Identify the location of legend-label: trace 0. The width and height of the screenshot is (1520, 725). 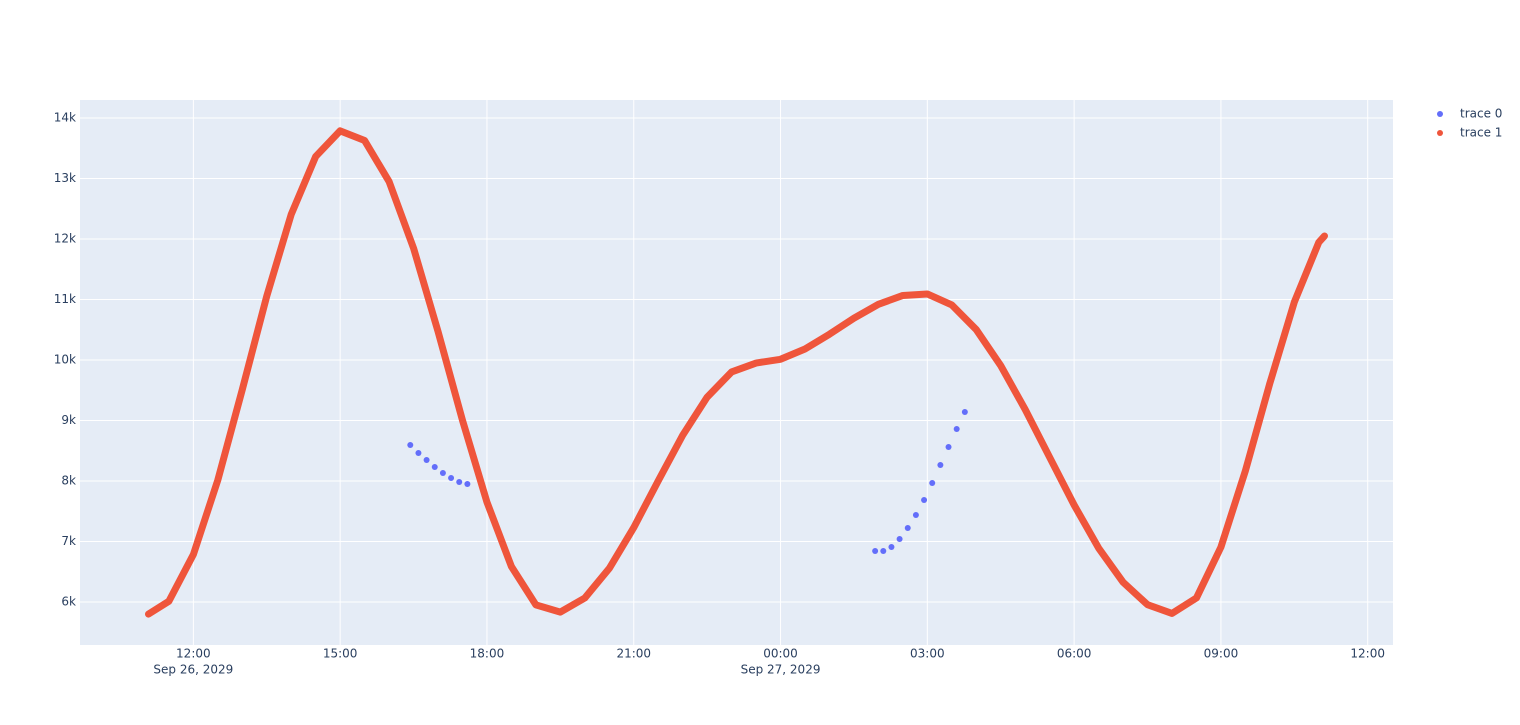
(1481, 114).